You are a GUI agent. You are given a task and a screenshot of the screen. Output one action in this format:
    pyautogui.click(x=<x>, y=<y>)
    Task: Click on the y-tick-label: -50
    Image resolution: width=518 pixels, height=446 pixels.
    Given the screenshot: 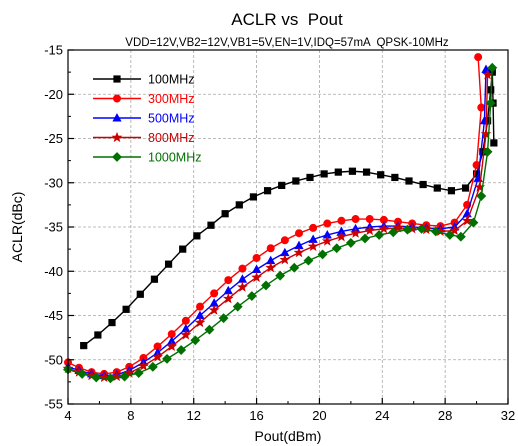 What is the action you would take?
    pyautogui.click(x=53, y=359)
    